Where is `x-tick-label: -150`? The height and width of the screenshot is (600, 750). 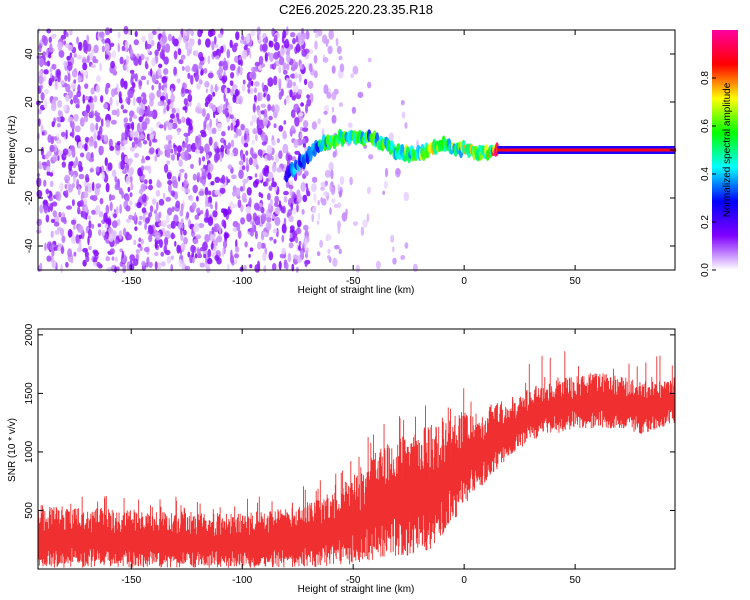
x-tick-label: -150 is located at coordinates (131, 281).